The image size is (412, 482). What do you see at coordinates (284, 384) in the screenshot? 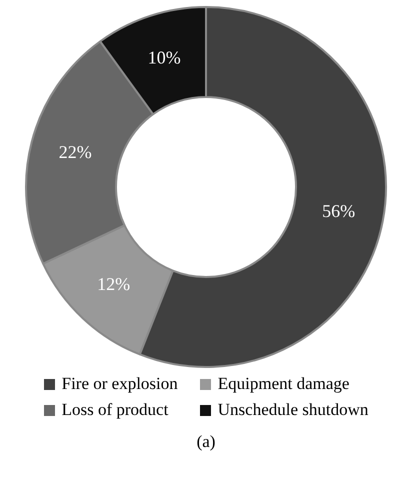
I see `legend-label: Equipment damage` at bounding box center [284, 384].